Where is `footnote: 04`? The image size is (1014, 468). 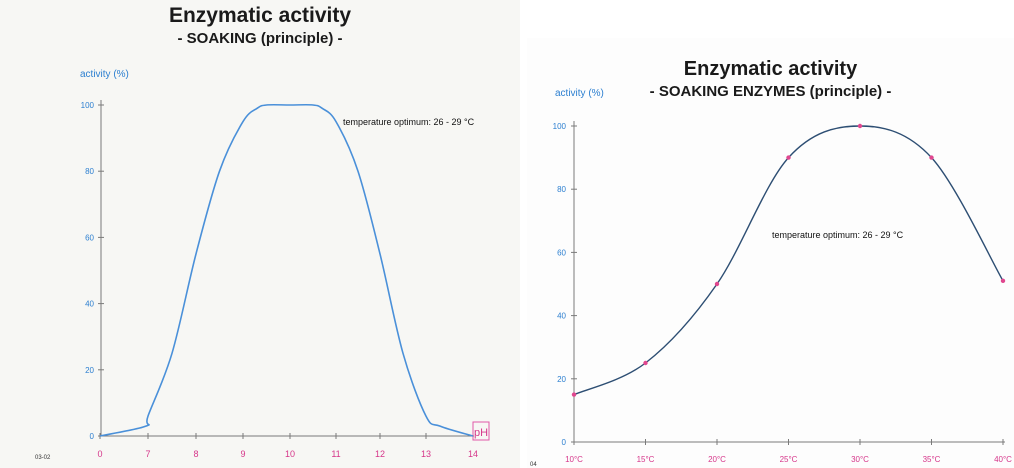
footnote: 04 is located at coordinates (533, 465).